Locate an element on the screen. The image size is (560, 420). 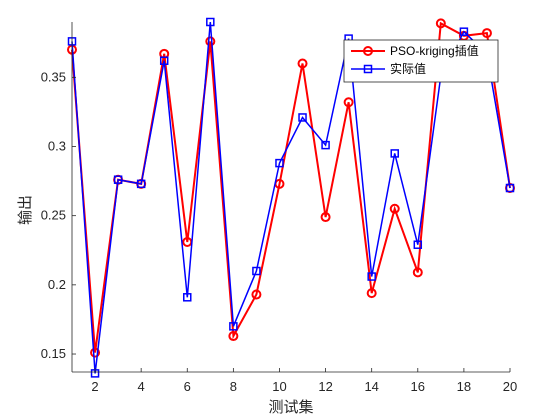
x-tick-label: 14 is located at coordinates (371, 386).